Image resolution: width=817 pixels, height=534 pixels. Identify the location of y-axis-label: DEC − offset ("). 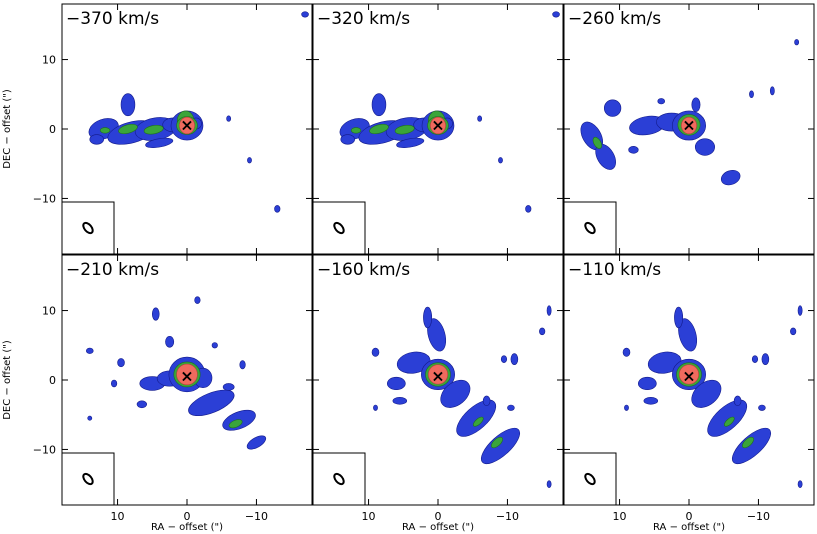
(7, 380).